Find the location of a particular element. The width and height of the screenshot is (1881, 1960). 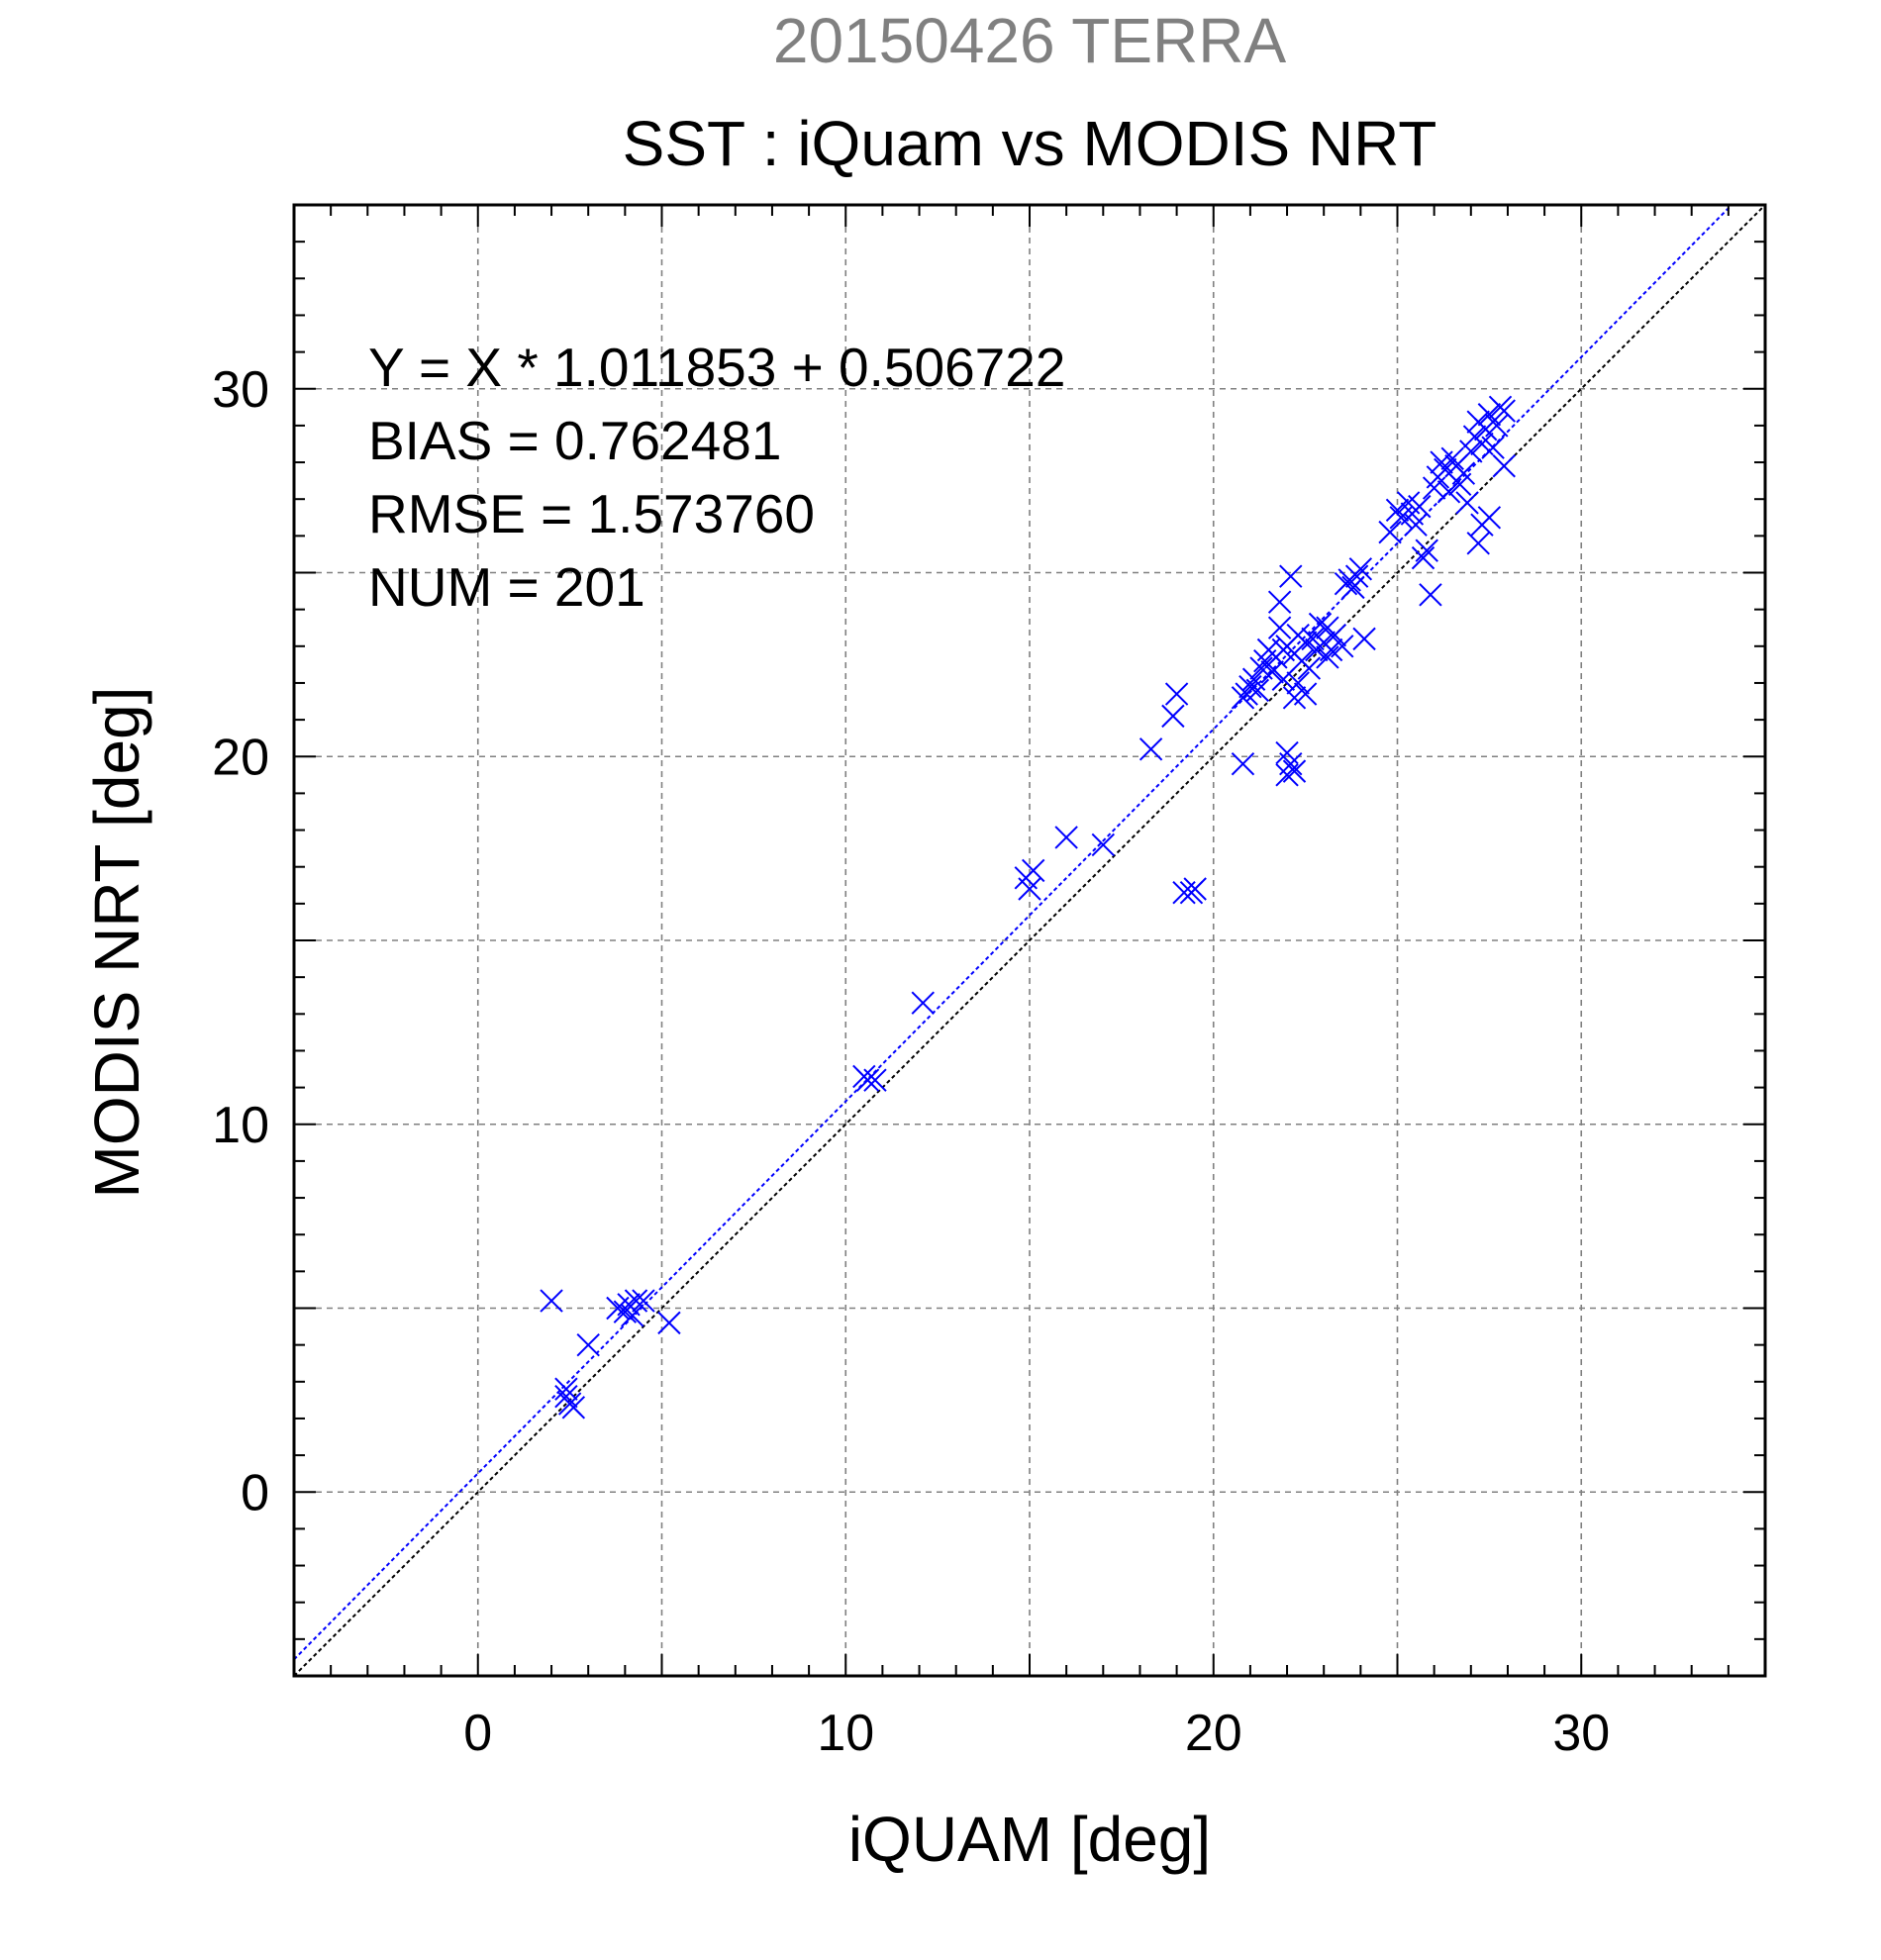

y-axis-label: MODIS NRT [deg] is located at coordinates (116, 943).